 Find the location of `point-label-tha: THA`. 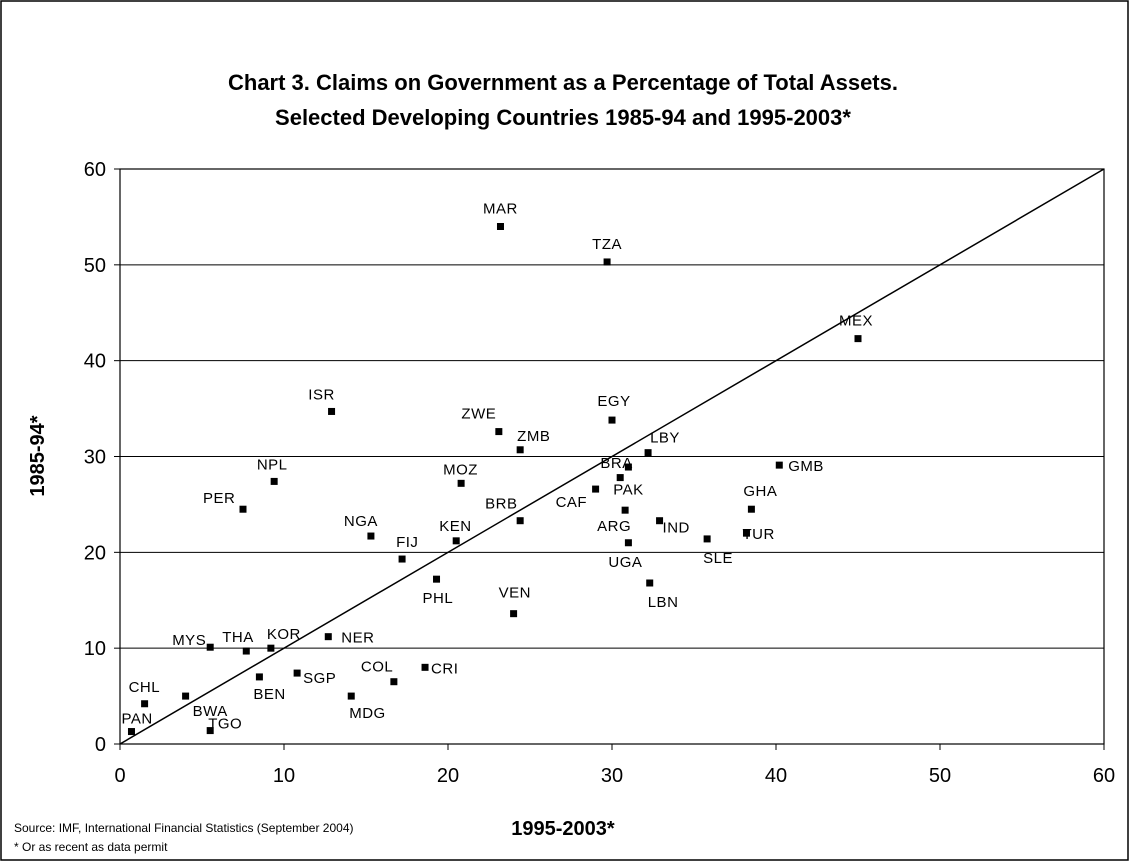

point-label-tha: THA is located at coordinates (238, 637).